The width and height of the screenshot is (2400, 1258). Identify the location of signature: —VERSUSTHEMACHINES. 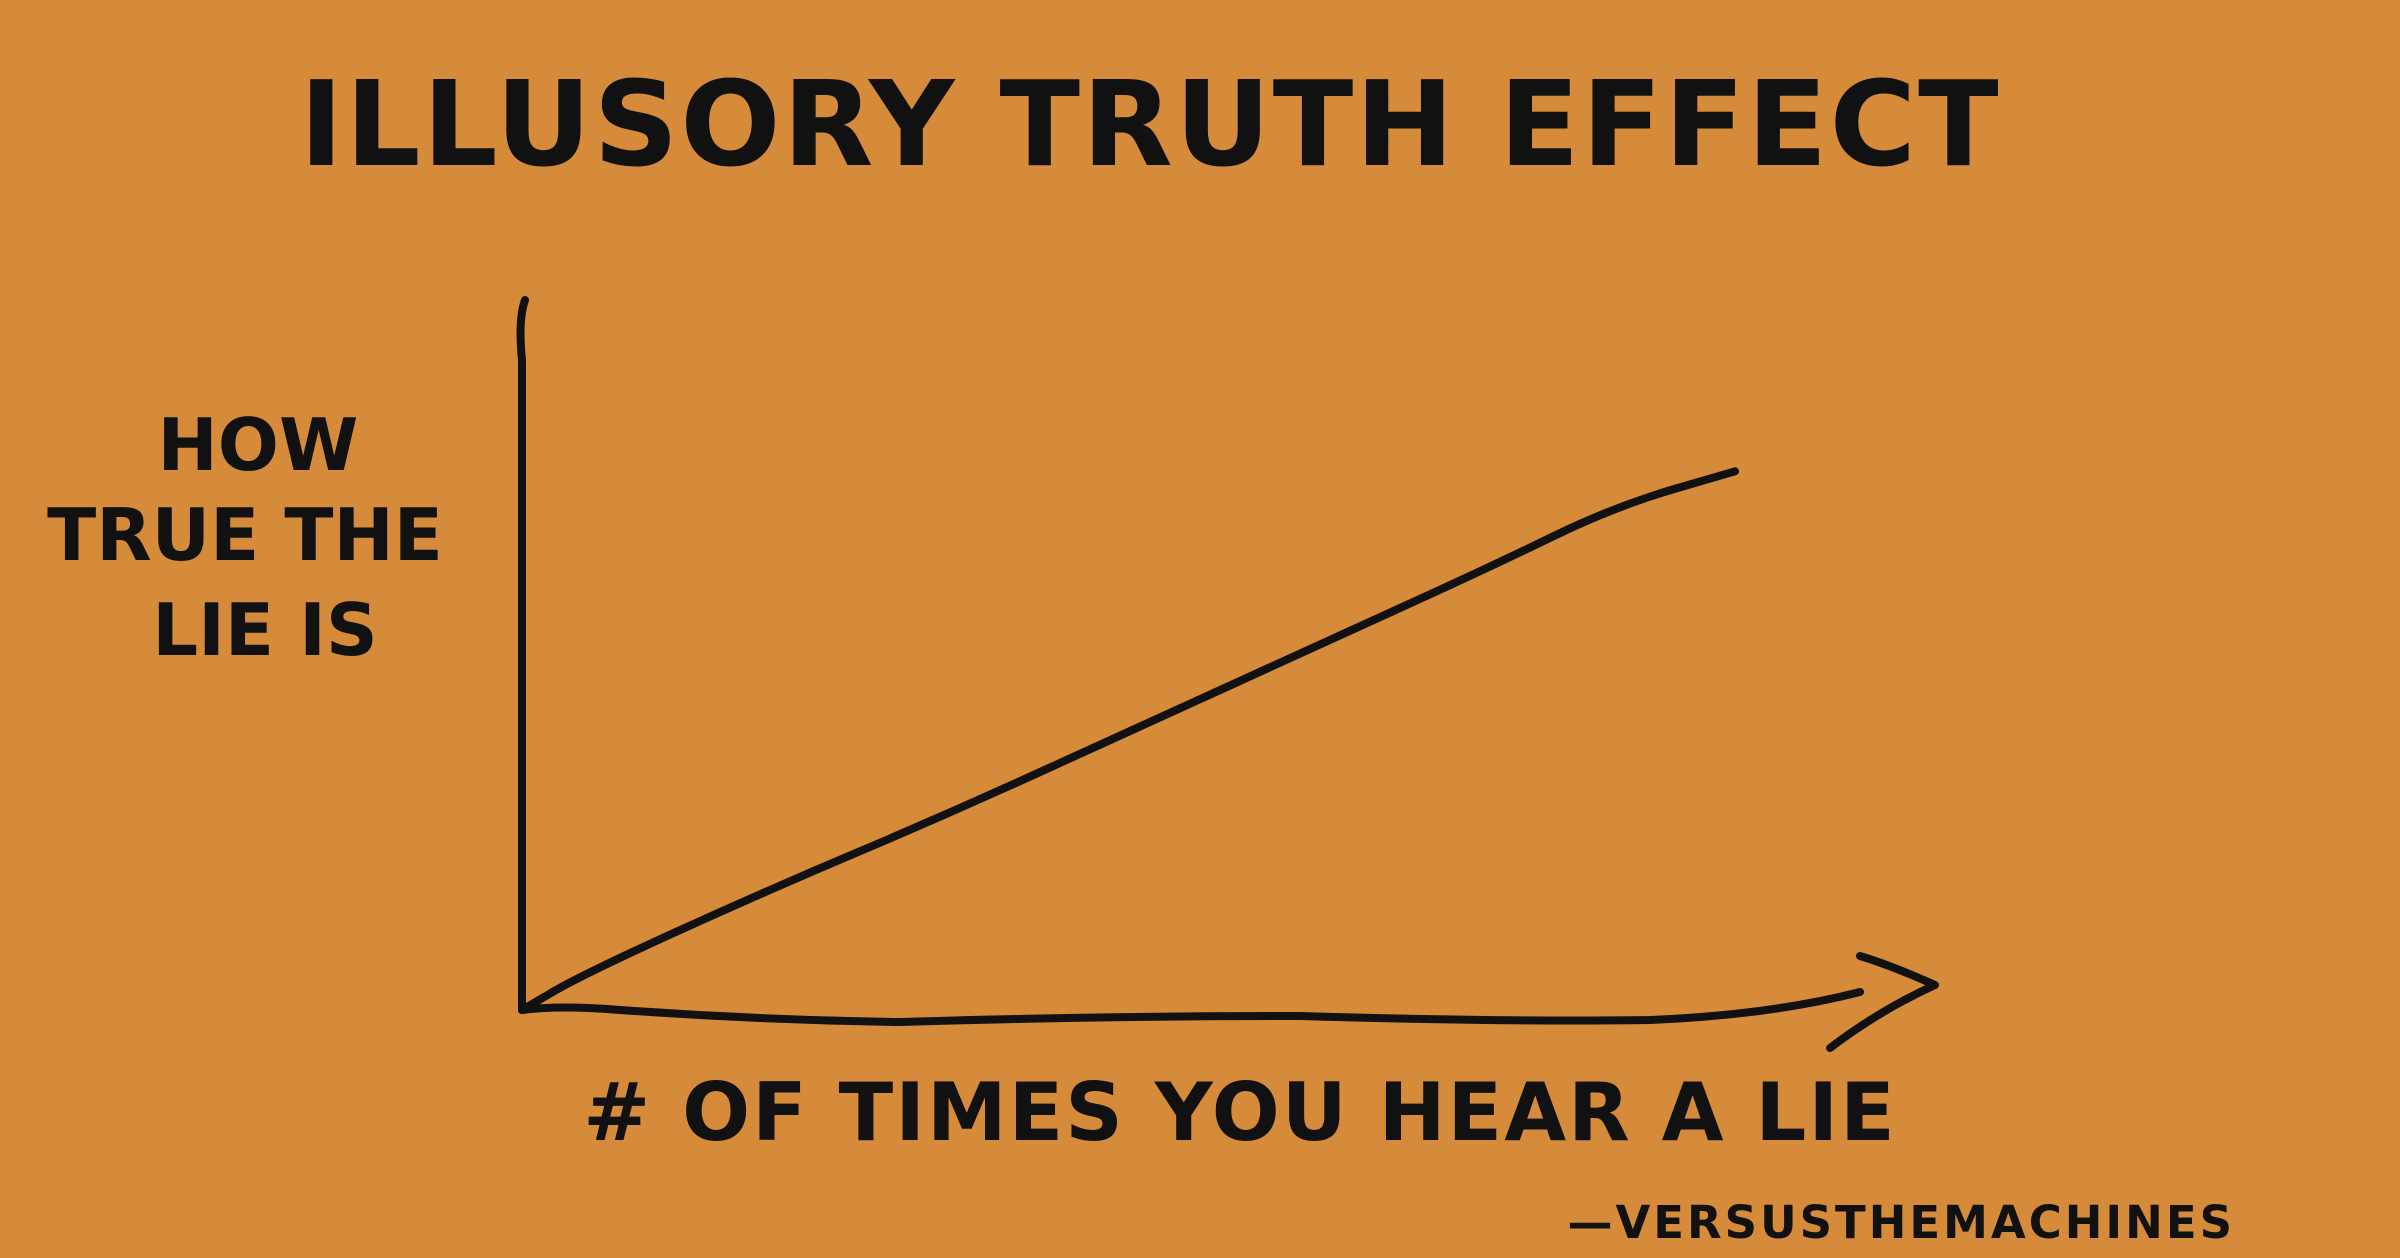
(1901, 1222).